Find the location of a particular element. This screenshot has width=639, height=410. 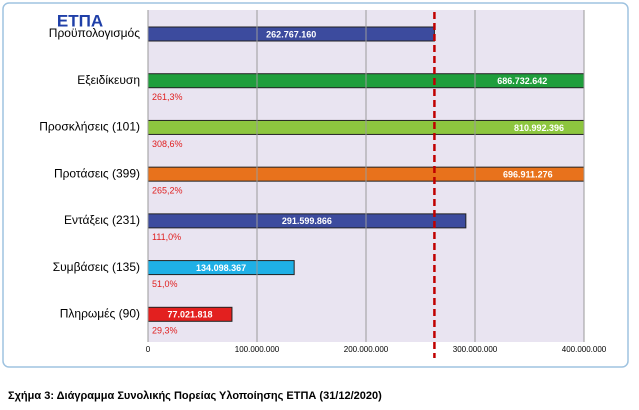

percentage-label: 51,0% is located at coordinates (165, 284).